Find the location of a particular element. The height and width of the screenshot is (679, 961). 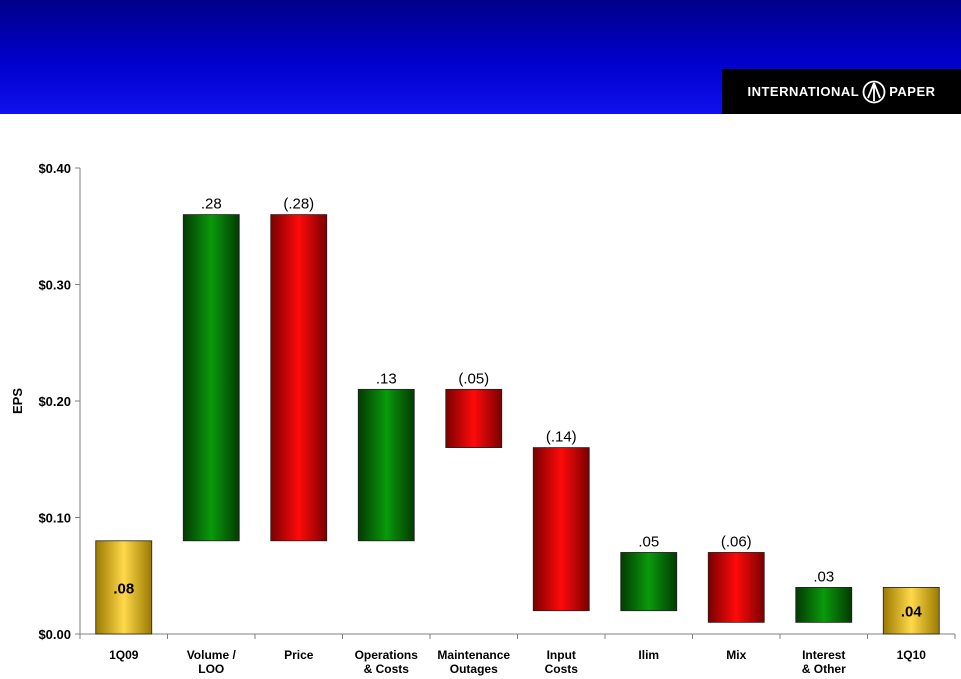

logo-text-left: INTERNATIONAL is located at coordinates (803, 91).